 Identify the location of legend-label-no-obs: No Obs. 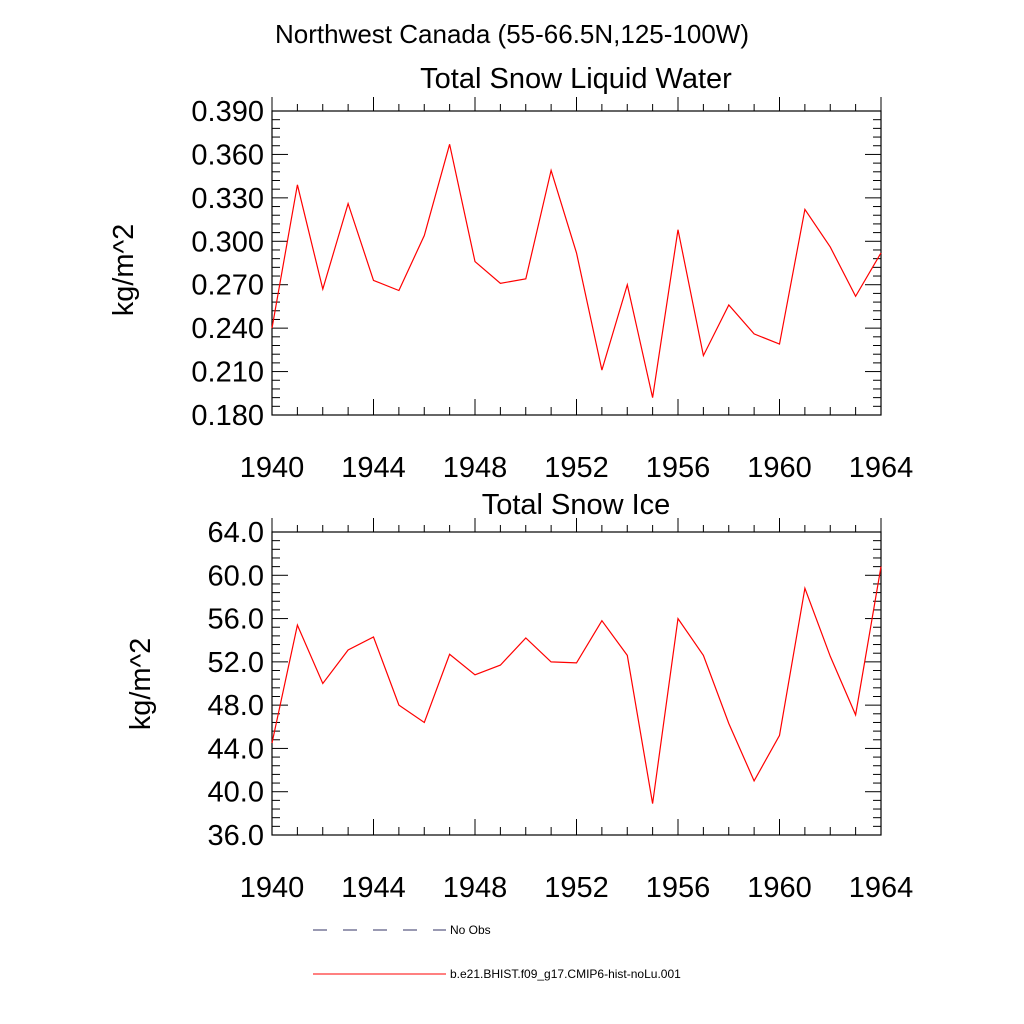
(470, 930).